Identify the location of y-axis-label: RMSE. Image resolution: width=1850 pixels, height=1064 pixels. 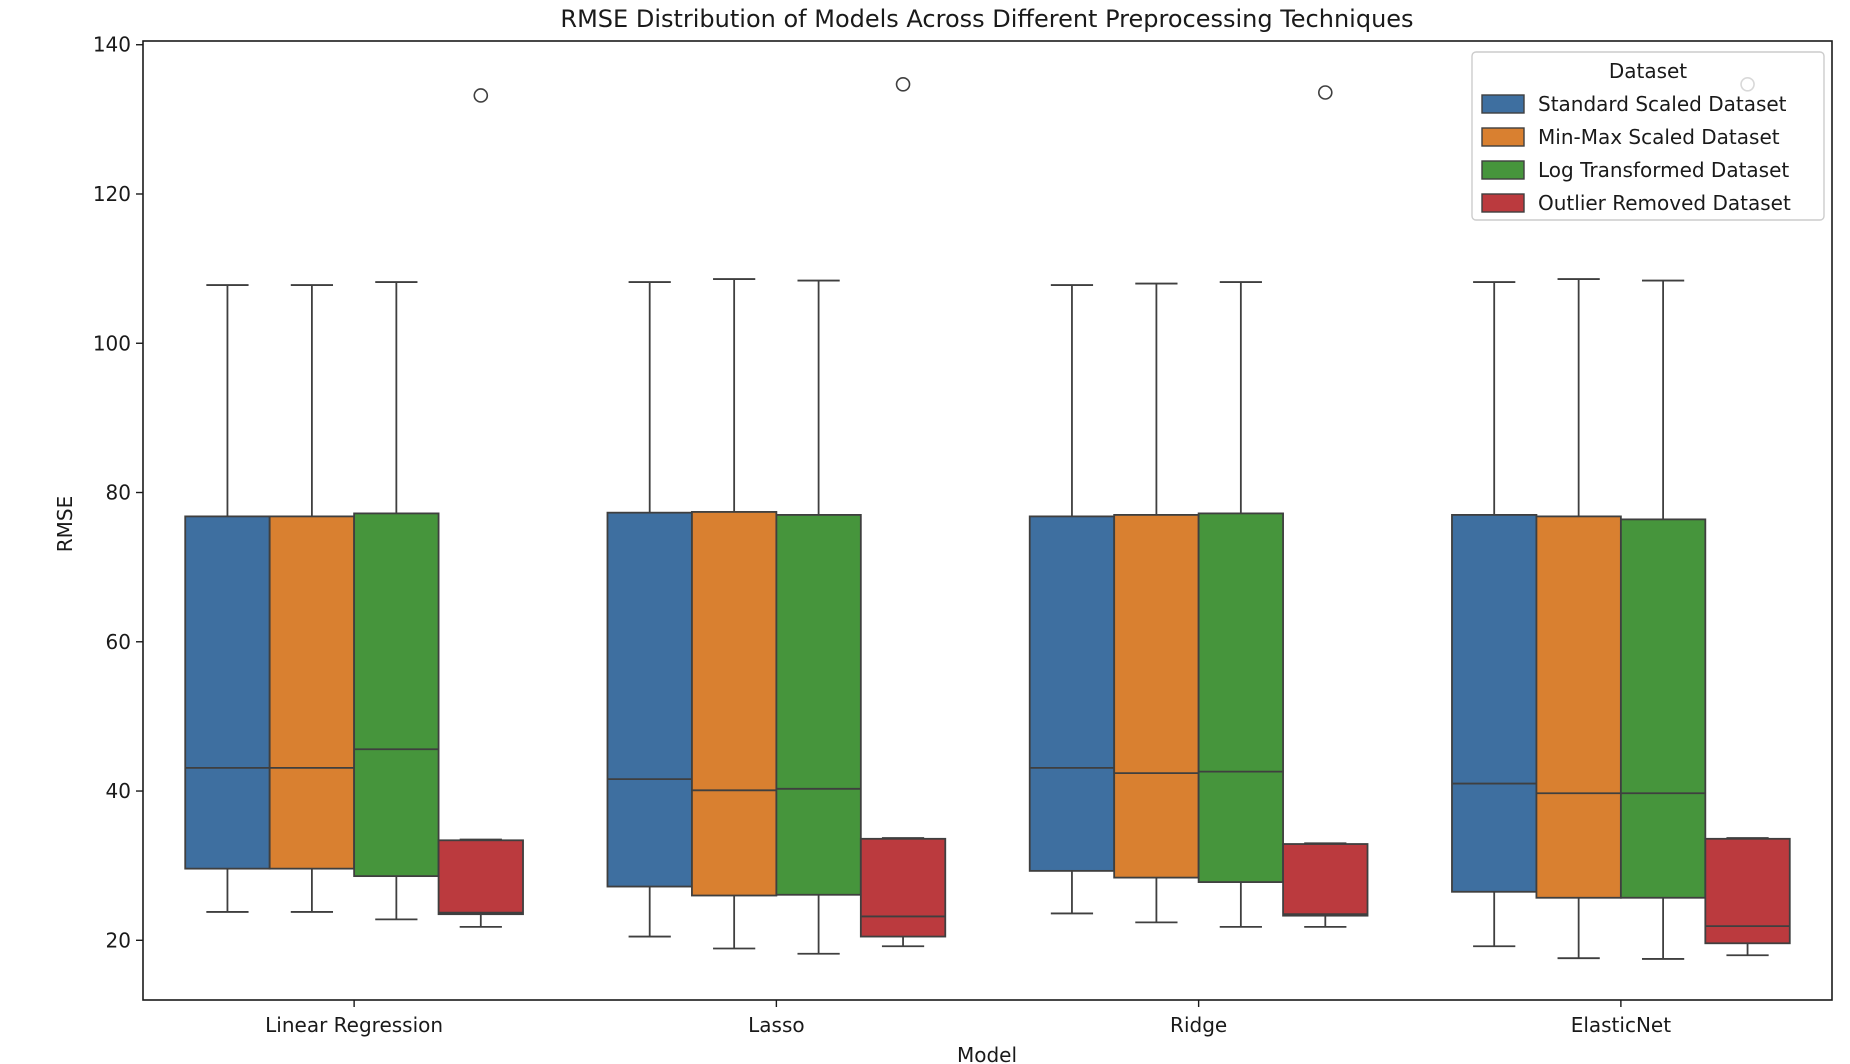
(65, 524).